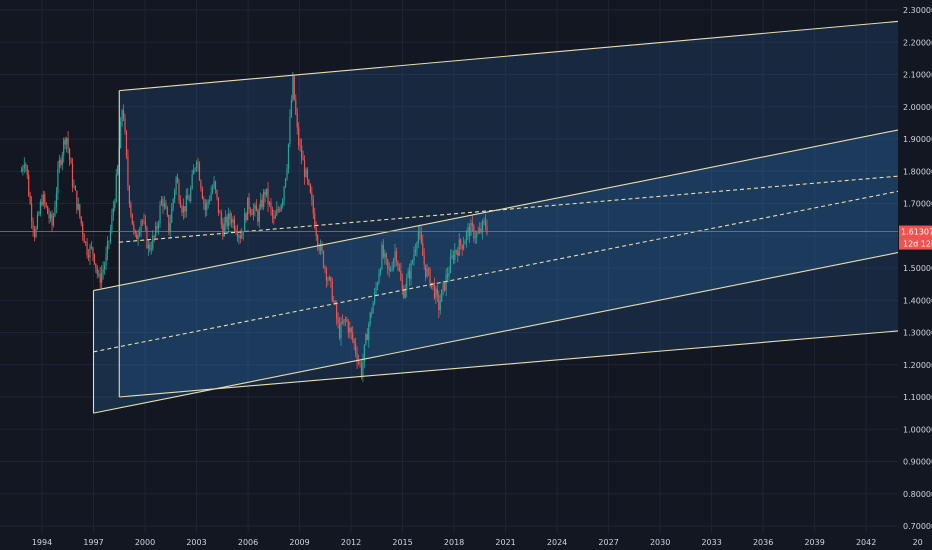  I want to click on time-axis-panel, so click(466, 541).